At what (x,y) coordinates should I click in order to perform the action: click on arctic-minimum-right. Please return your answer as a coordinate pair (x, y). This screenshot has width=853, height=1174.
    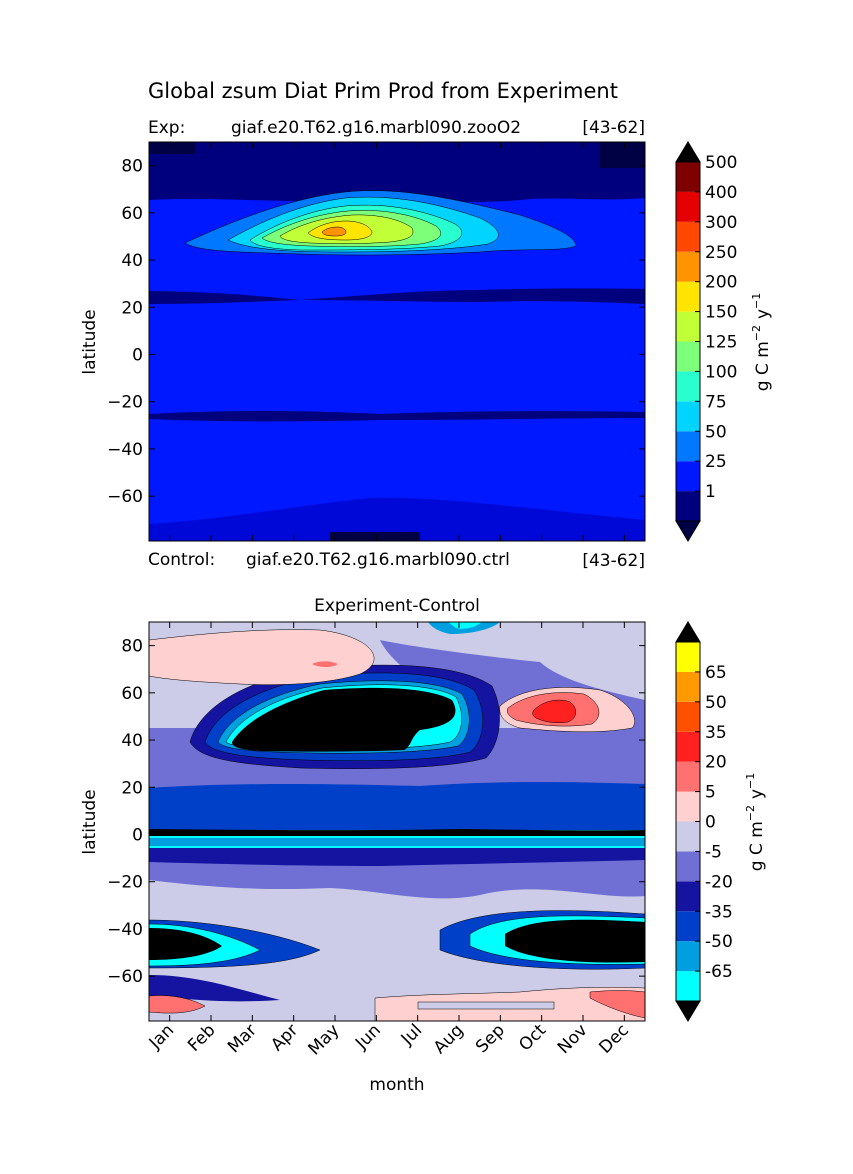
    Looking at the image, I should click on (622, 155).